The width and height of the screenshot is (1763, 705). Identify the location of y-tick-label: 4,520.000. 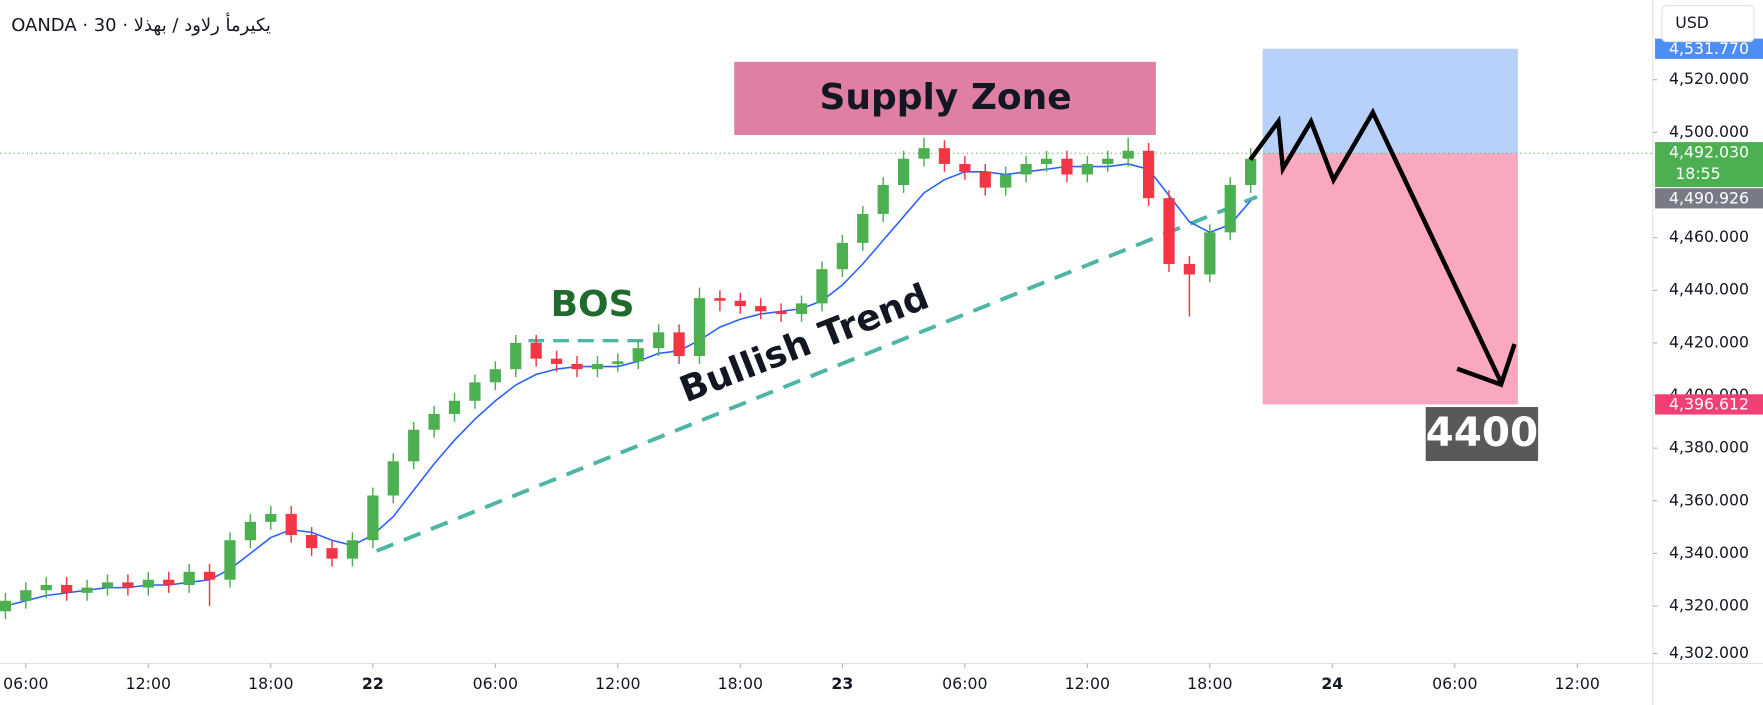
(1709, 78).